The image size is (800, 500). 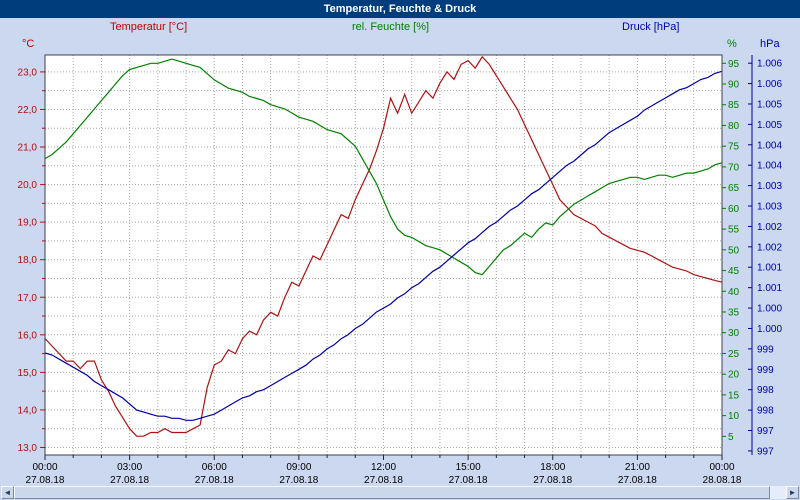 I want to click on humidity-tick-label: 35, so click(x=734, y=312).